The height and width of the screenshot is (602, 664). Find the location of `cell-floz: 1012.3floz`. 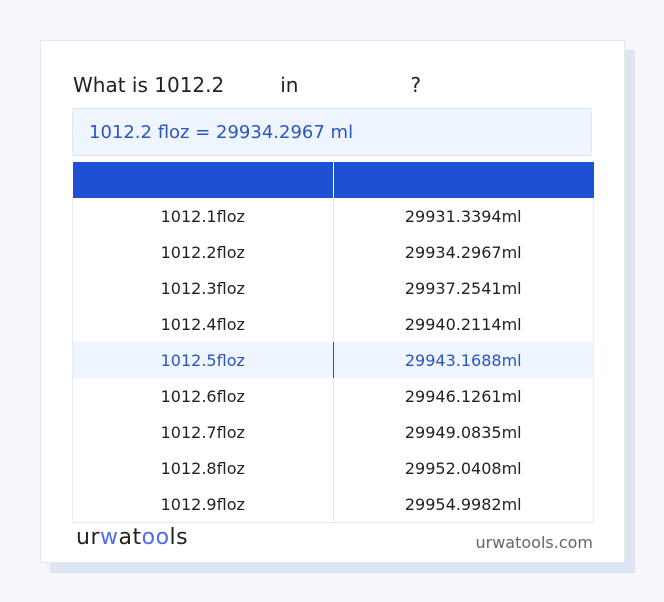

cell-floz: 1012.3floz is located at coordinates (203, 288).